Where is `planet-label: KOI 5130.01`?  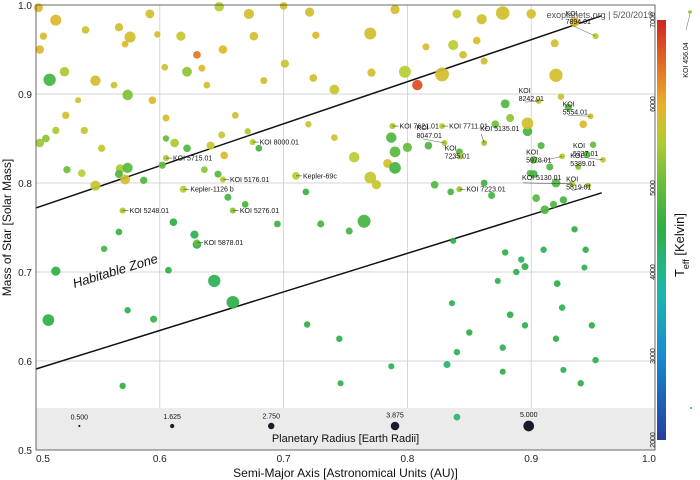 planet-label: KOI 5130.01 is located at coordinates (541, 178).